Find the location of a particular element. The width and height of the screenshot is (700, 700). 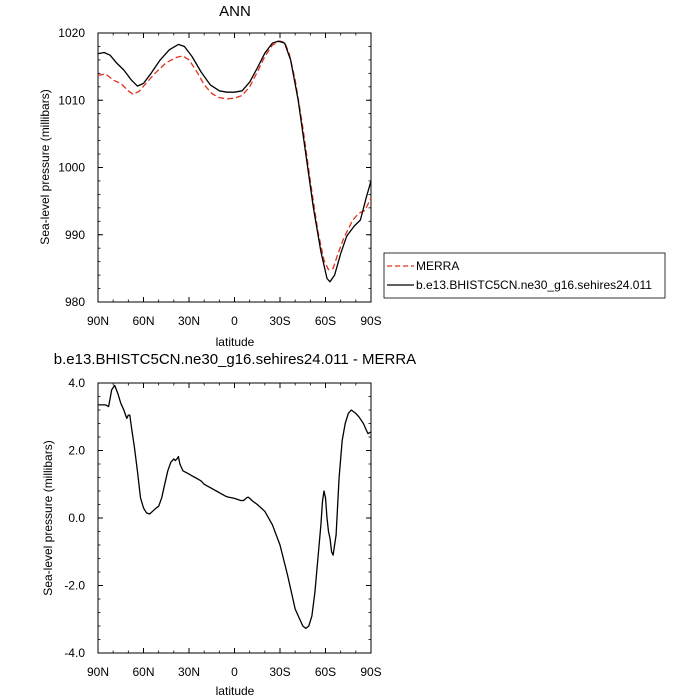

top-series-line-merra is located at coordinates (234, 155).